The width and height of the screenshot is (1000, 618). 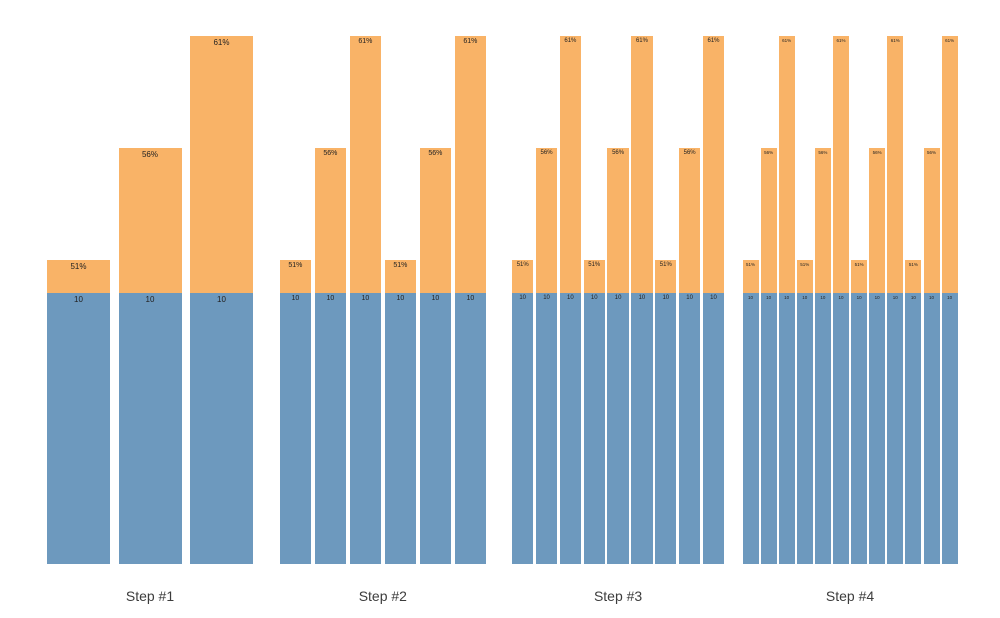 I want to click on group-label: Step #3, so click(x=618, y=596).